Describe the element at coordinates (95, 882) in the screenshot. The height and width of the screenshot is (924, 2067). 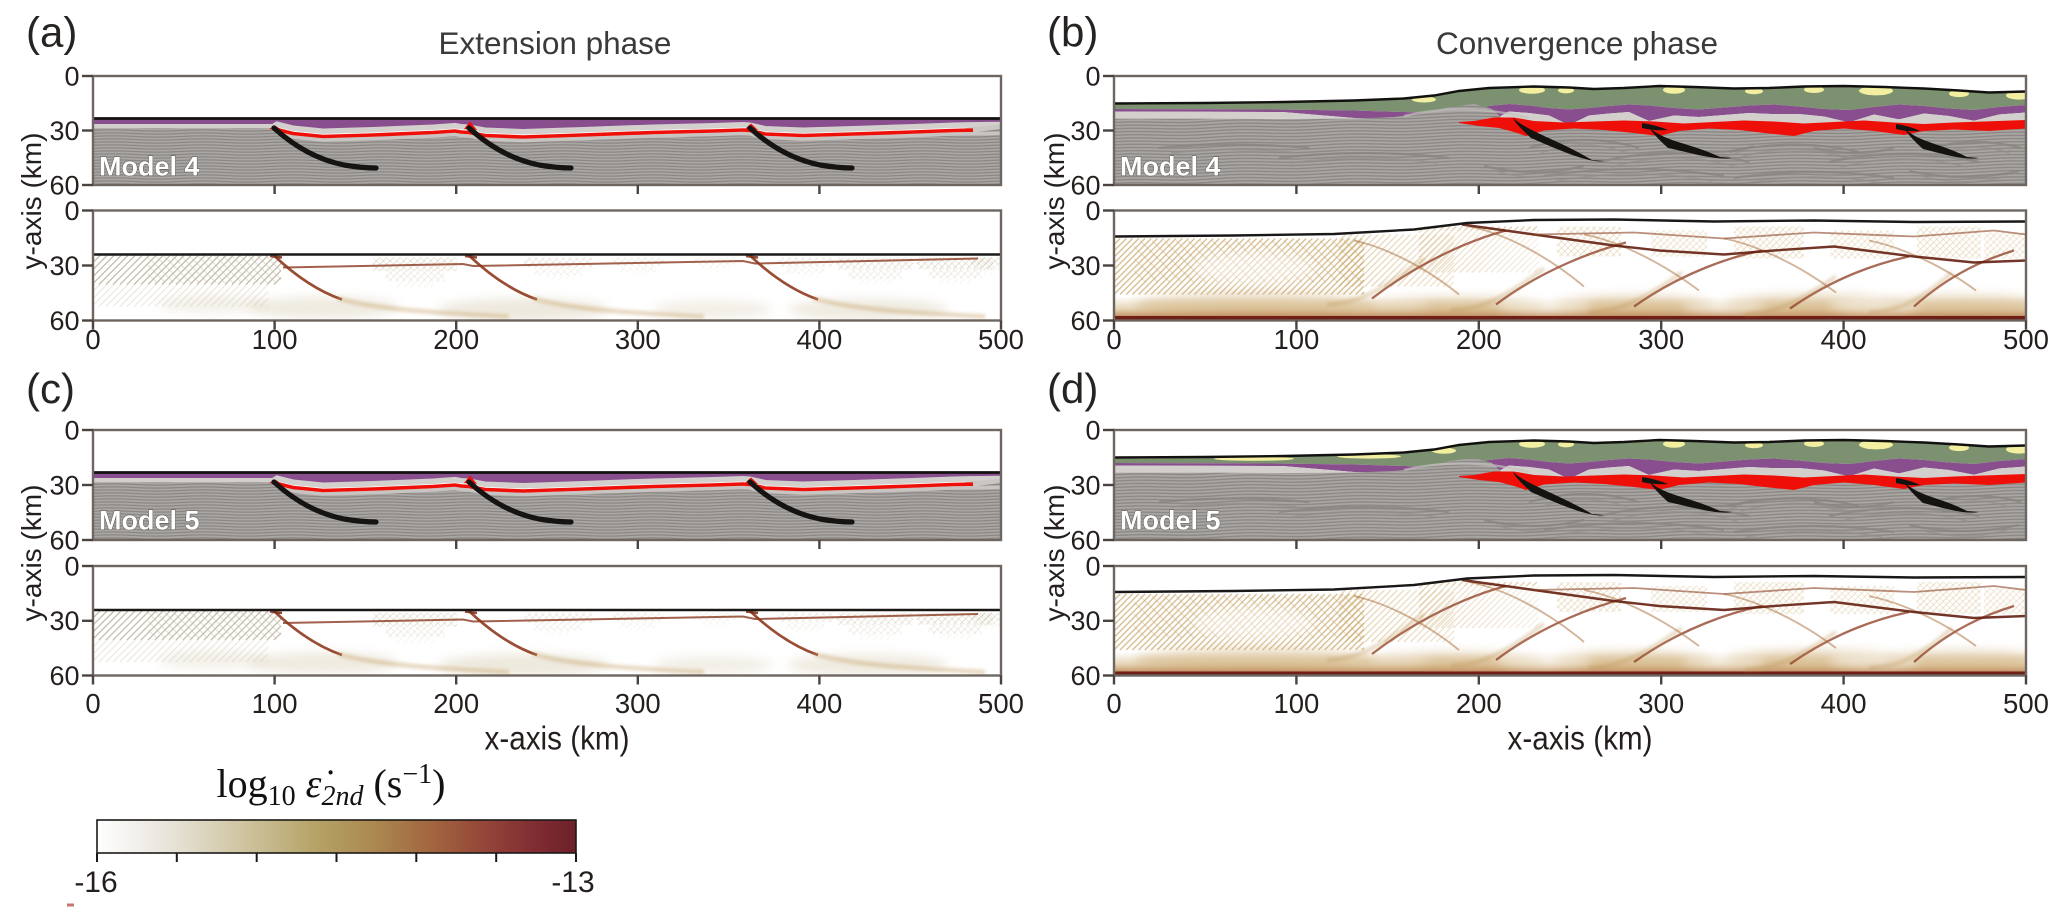
I see `svg-text: -16` at that location.